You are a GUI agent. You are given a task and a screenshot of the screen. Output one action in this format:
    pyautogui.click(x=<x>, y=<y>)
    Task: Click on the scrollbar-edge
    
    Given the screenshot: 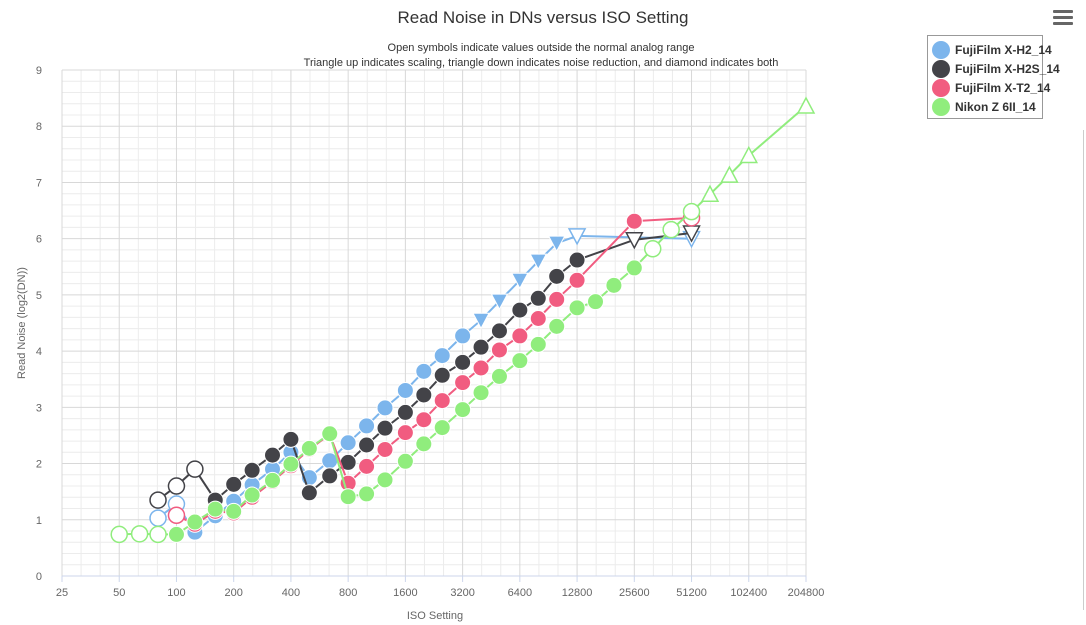 What is the action you would take?
    pyautogui.click(x=1083, y=370)
    